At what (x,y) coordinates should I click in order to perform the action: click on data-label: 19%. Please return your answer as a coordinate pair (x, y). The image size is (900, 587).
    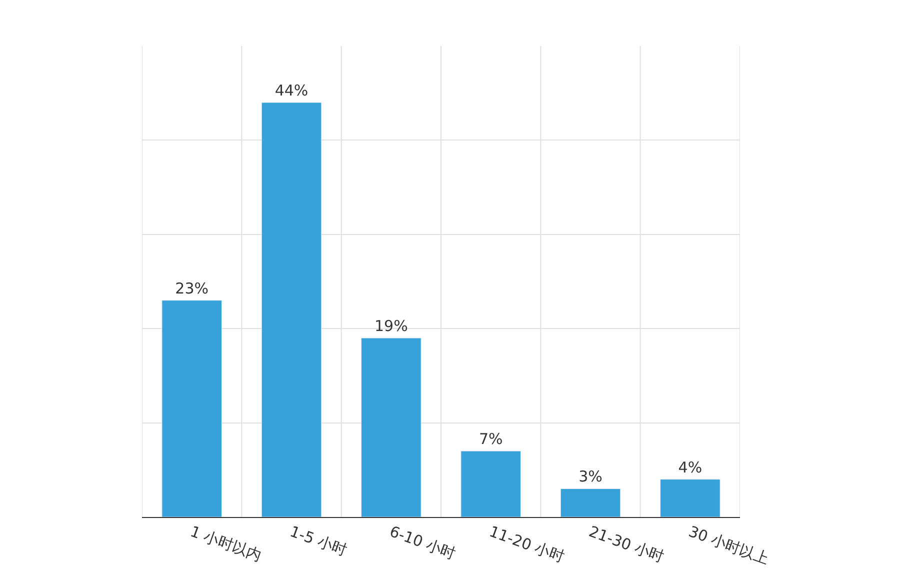
    Looking at the image, I should click on (391, 326).